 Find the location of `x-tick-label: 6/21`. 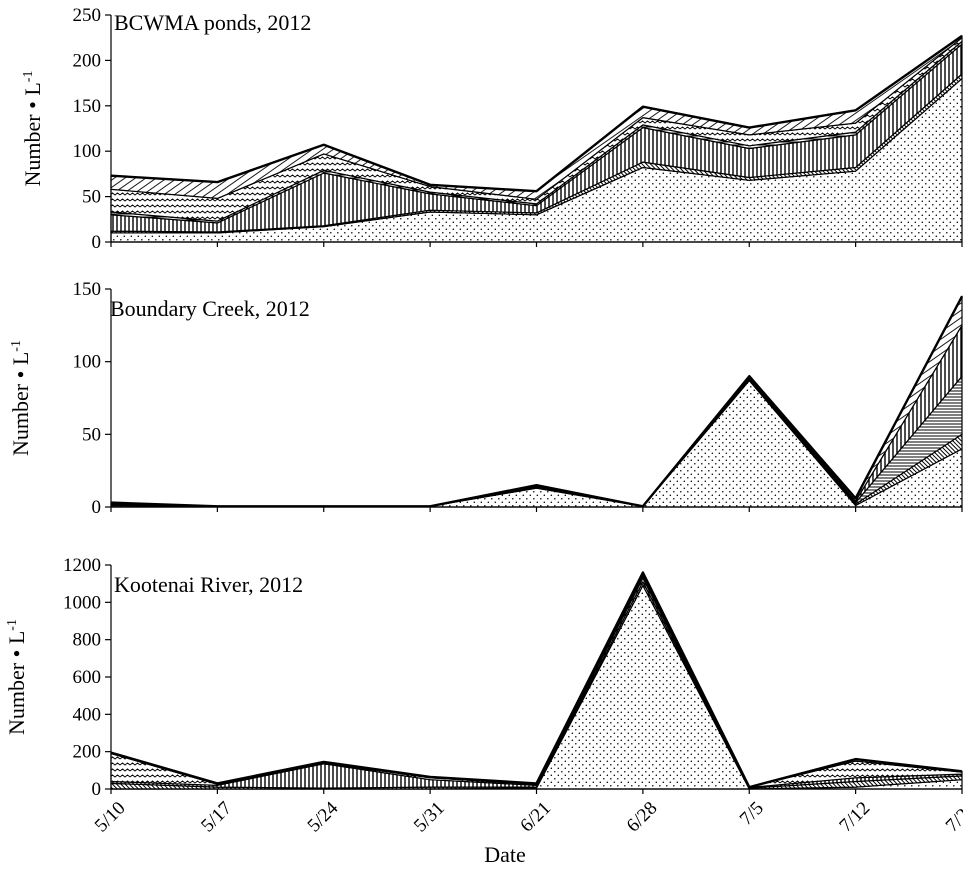

x-tick-label: 6/21 is located at coordinates (535, 817).